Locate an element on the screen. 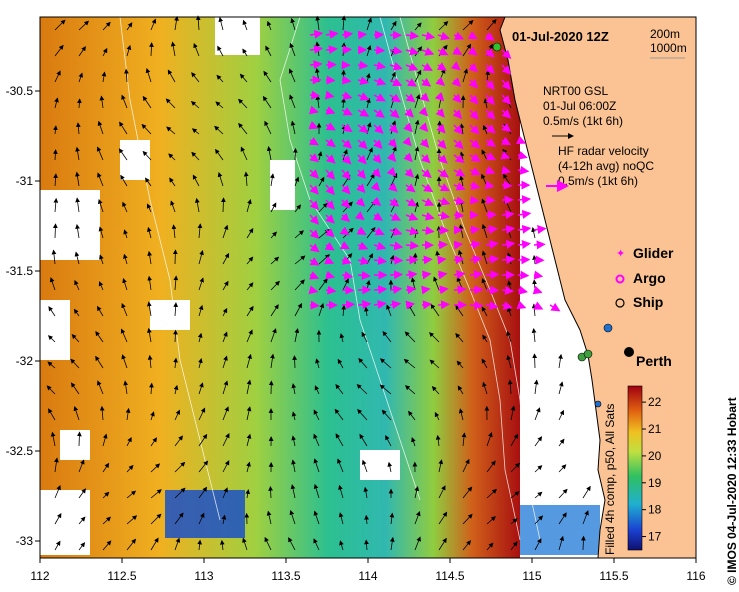 This screenshot has height=592, width=739. credit-text: © IMOS 04-Jul-2020 12:33 Hobart is located at coordinates (732, 491).